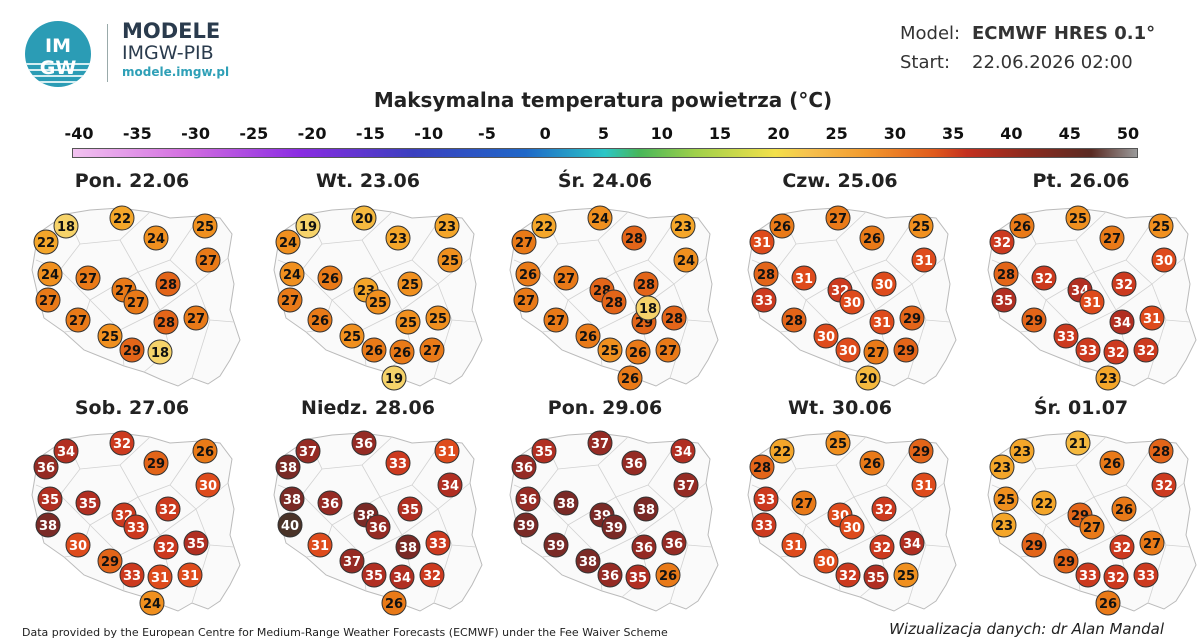 The image size is (1200, 643). Describe the element at coordinates (176, 72) in the screenshot. I see `brand-url: modele.imgw.pl` at that location.